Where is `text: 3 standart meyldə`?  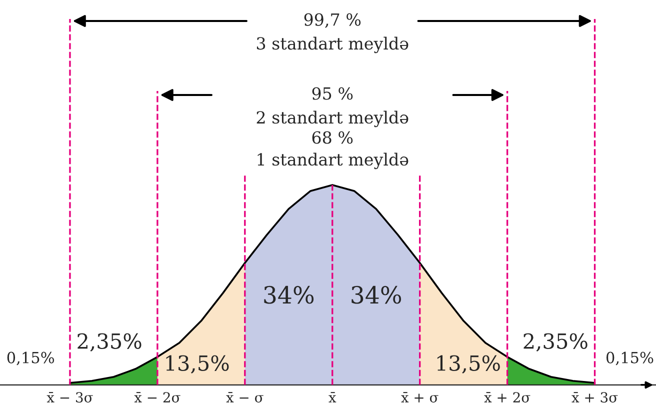
text: 3 standart meyldə is located at coordinates (332, 45).